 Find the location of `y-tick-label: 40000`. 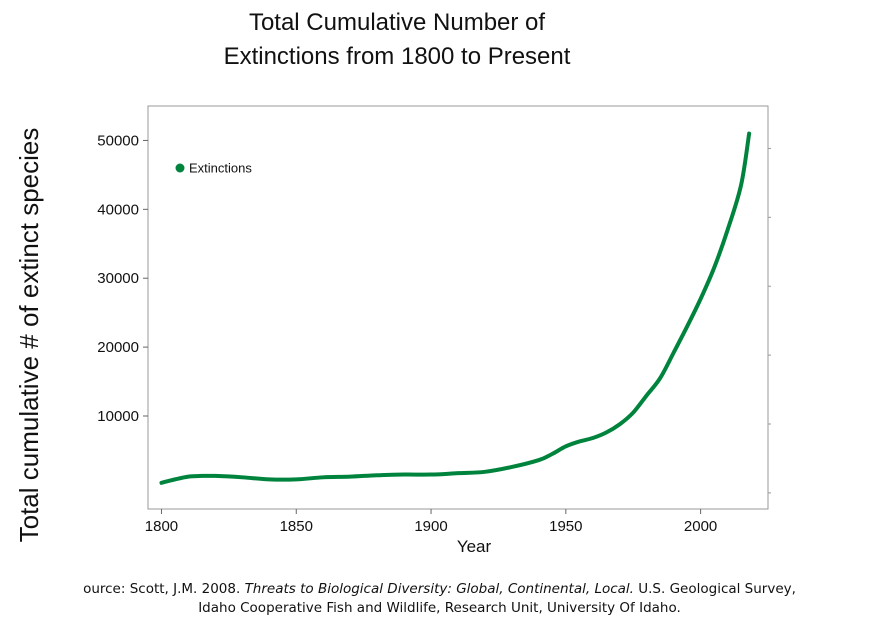

y-tick-label: 40000 is located at coordinates (118, 209).